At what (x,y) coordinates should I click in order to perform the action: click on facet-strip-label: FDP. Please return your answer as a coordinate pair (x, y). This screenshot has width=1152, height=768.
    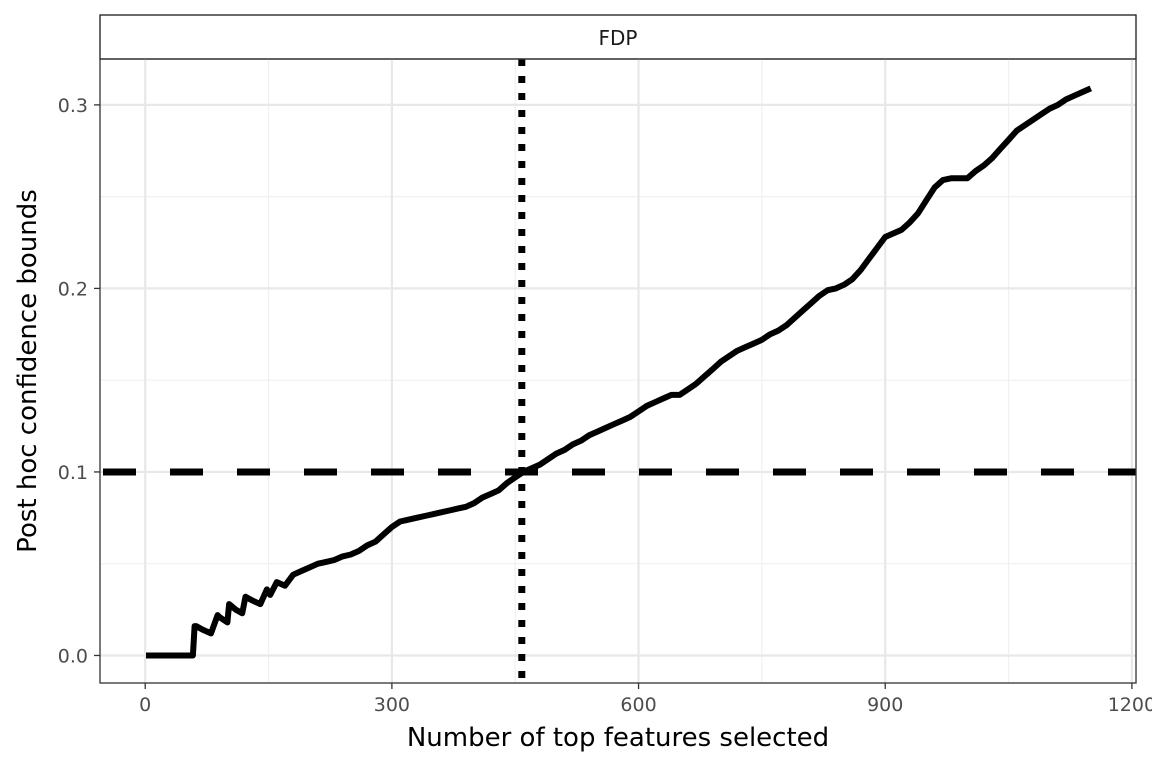
    Looking at the image, I should click on (618, 38).